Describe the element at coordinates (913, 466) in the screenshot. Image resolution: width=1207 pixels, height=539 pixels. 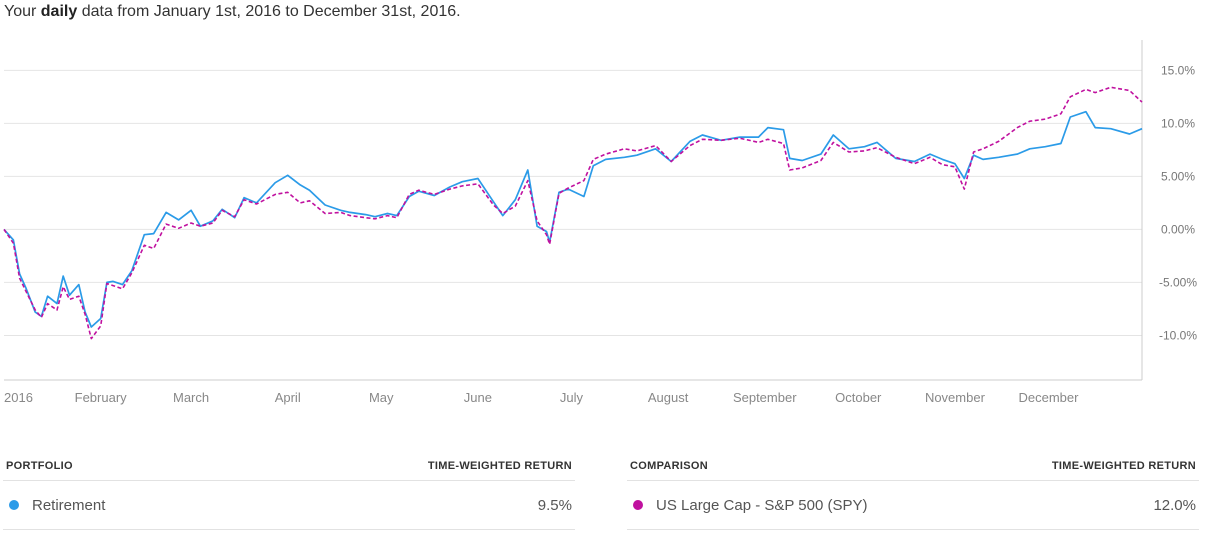
I see `comparison-table-header: COMPARISON TIME-WEIGHTED RETURN` at that location.